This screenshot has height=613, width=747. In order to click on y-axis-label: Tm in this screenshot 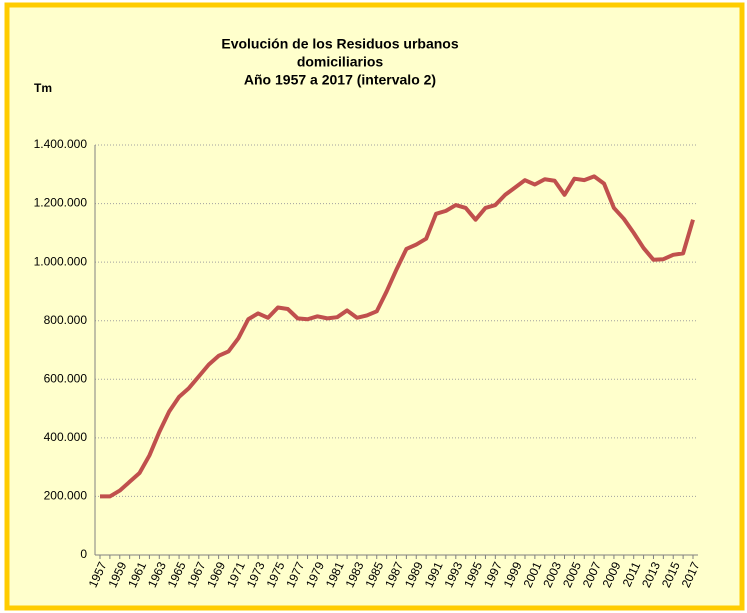, I will do `click(43, 88)`.